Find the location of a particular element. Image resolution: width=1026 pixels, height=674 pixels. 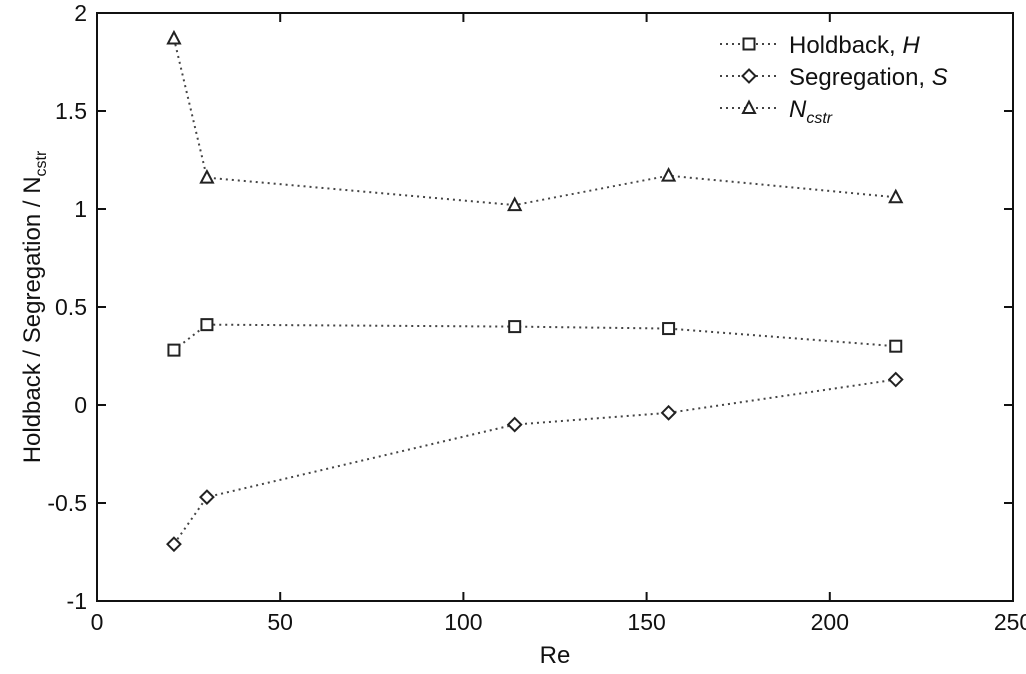

y-tick-label: 1.5 is located at coordinates (71, 111).